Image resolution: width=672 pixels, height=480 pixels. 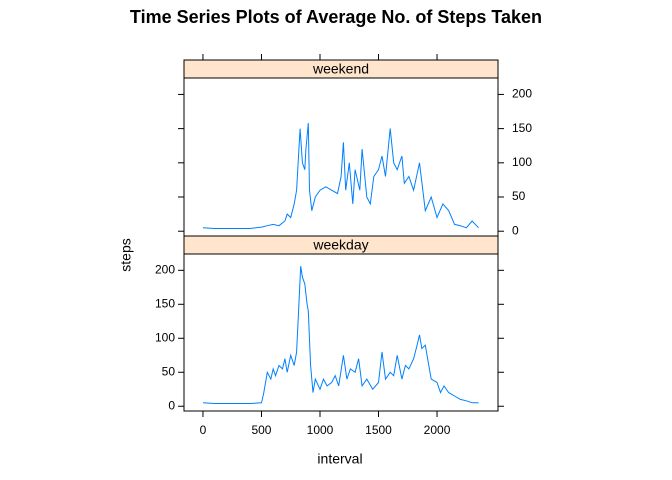 I want to click on x-tick-label: 0, so click(x=203, y=430).